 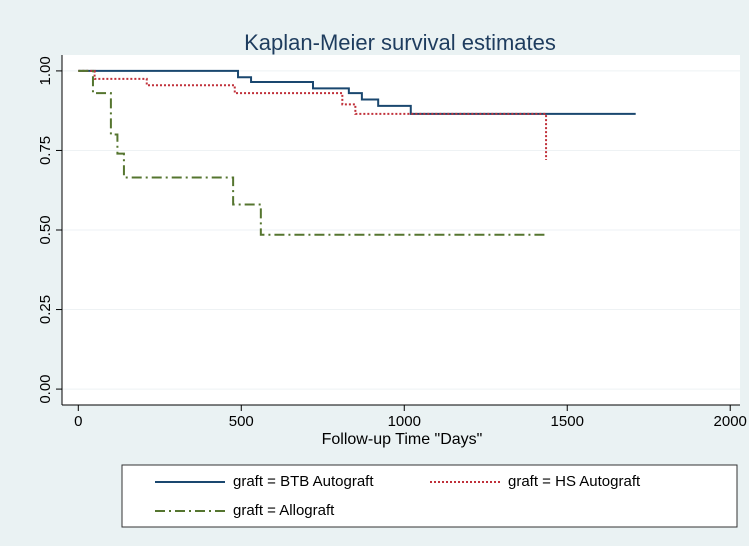 I want to click on y-tick-label: 1.00, so click(x=45, y=70).